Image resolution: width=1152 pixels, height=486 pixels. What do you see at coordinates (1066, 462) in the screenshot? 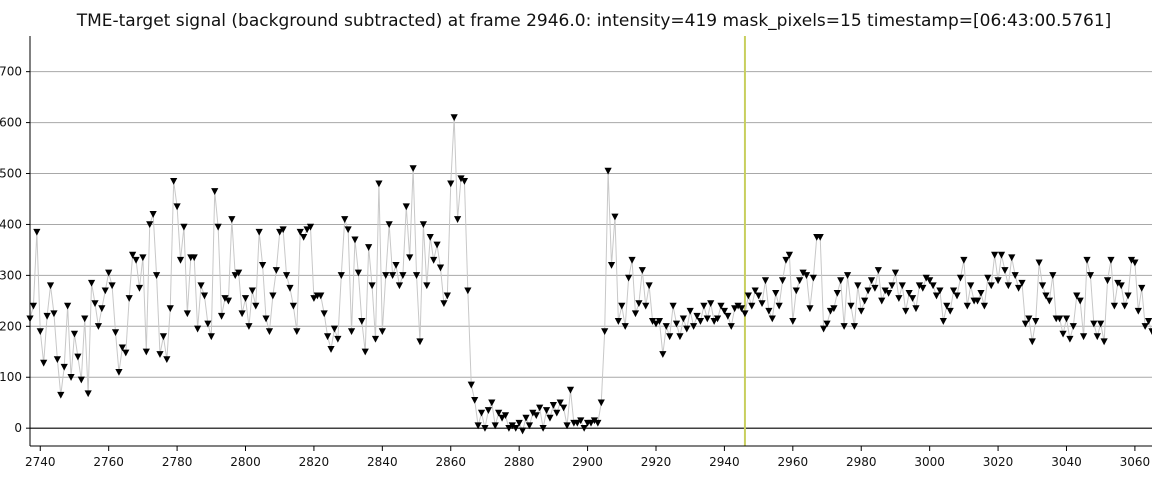
I see `x-tick-label: 3040` at bounding box center [1066, 462].